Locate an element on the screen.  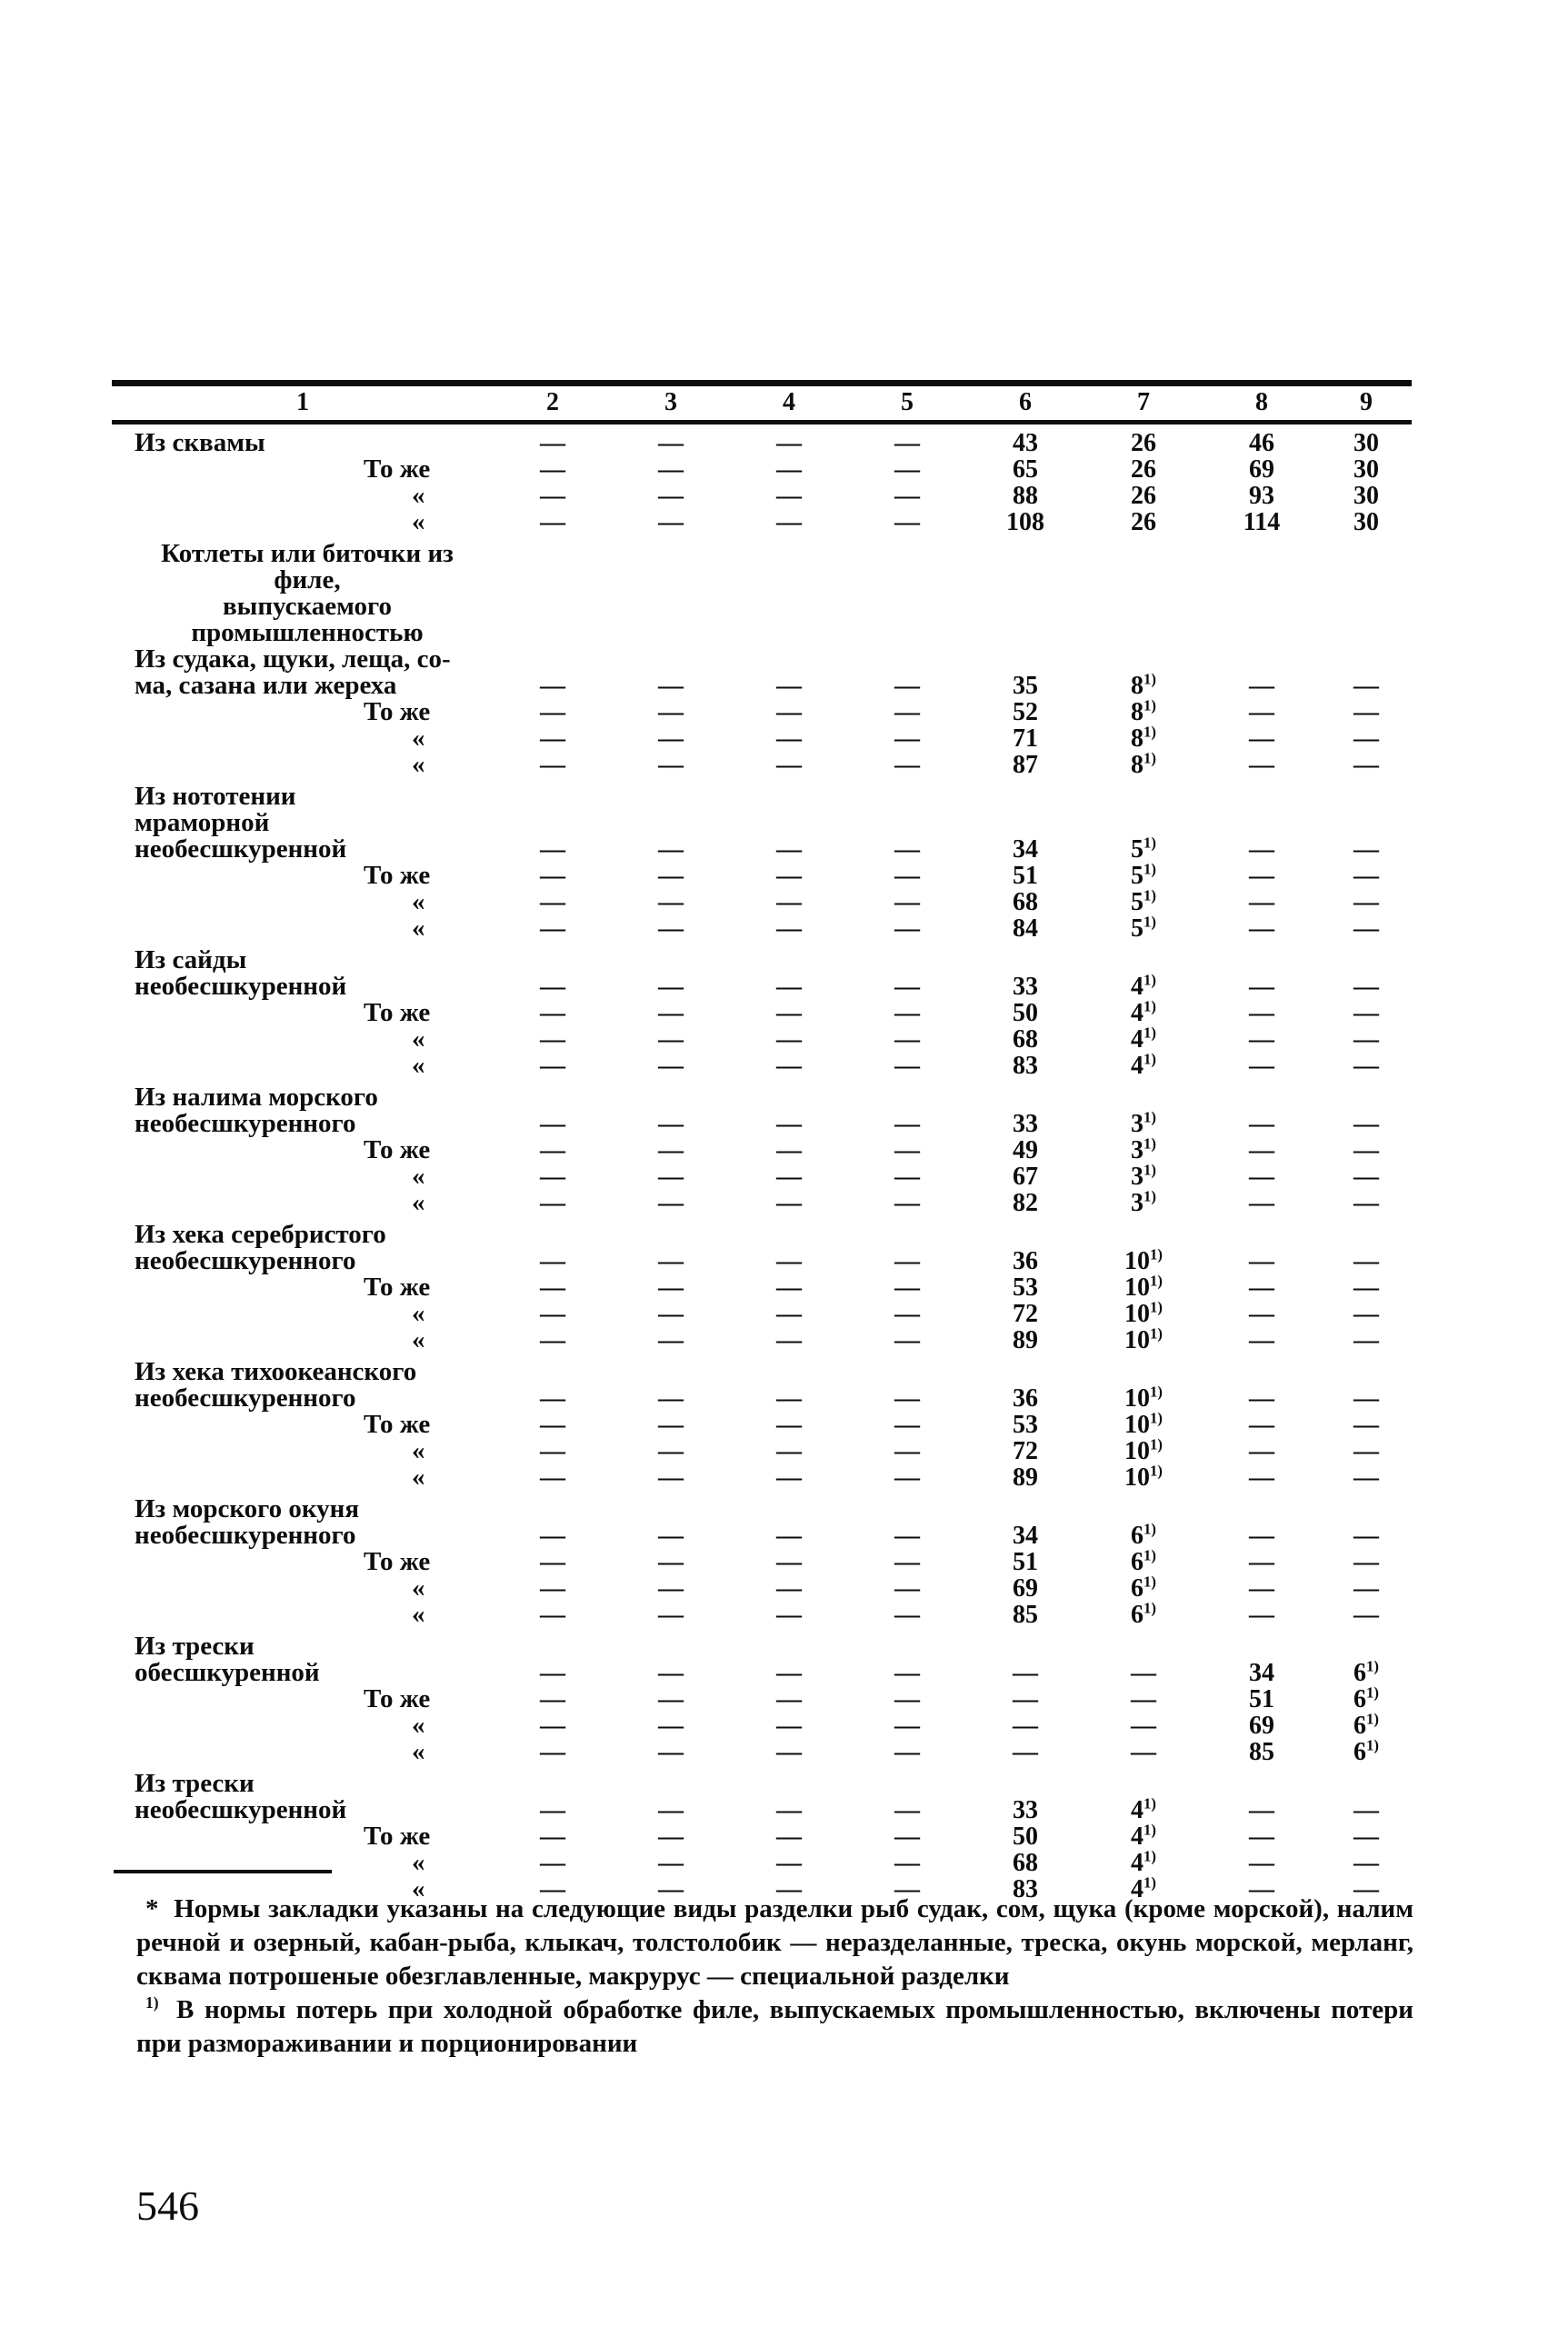
table-row: Из судака, щуки, леща, со- is located at coordinates (762, 659).